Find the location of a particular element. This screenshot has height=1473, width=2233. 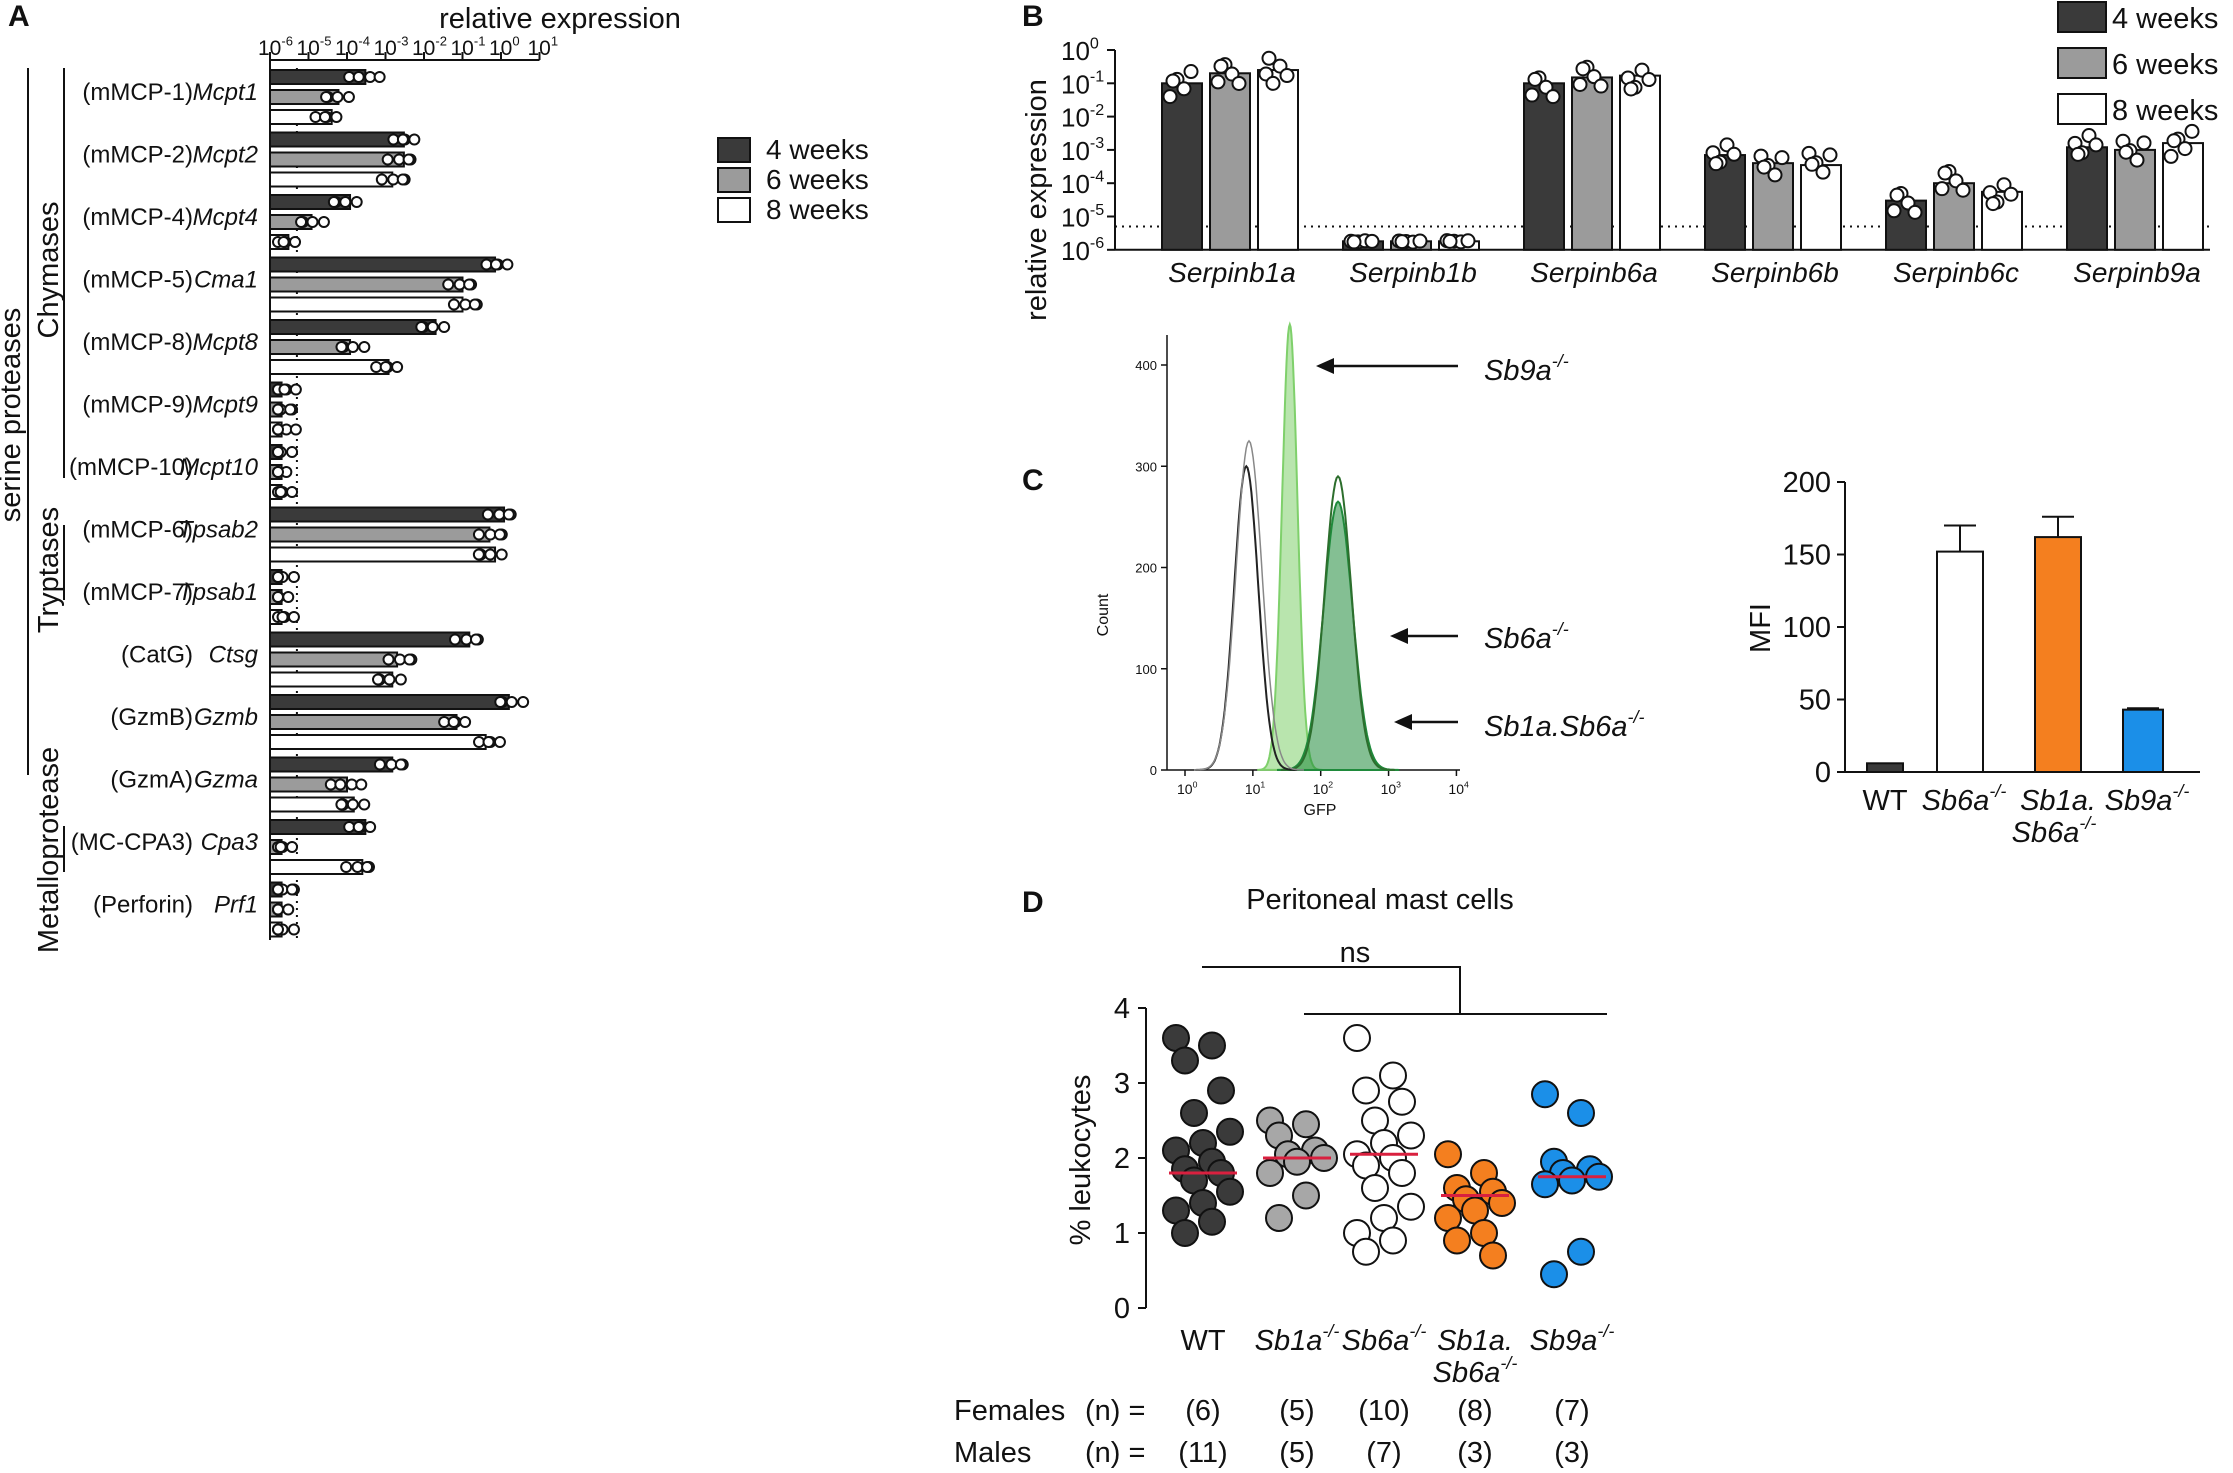

panel-d-annotation: ns is located at coordinates (1355, 953).